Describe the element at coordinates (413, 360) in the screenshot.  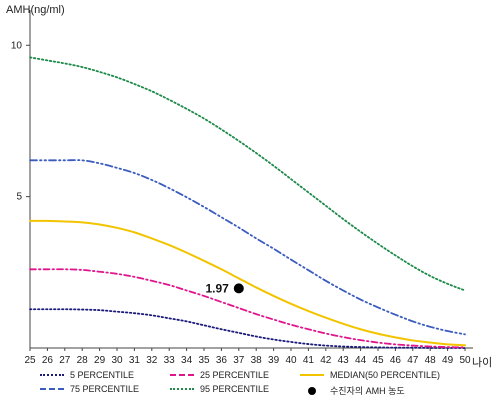
I see `x-tick-label: 47` at that location.